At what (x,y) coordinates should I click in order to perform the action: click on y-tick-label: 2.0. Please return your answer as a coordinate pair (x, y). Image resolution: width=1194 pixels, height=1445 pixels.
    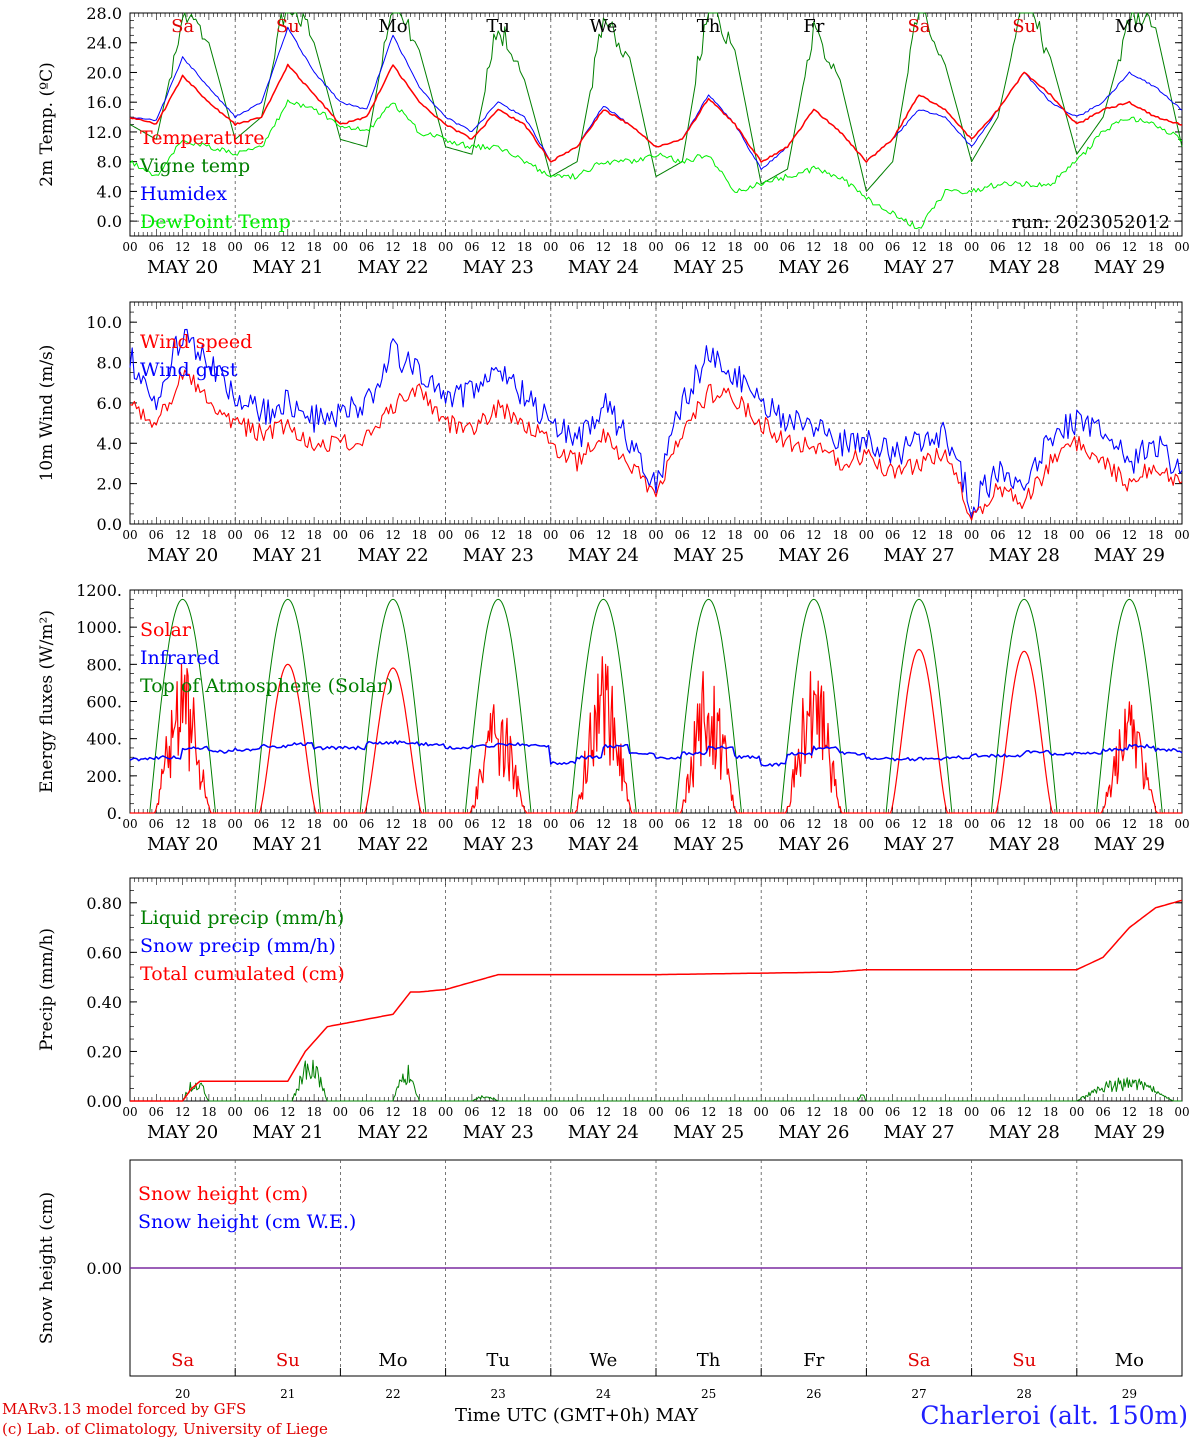
    Looking at the image, I should click on (109, 484).